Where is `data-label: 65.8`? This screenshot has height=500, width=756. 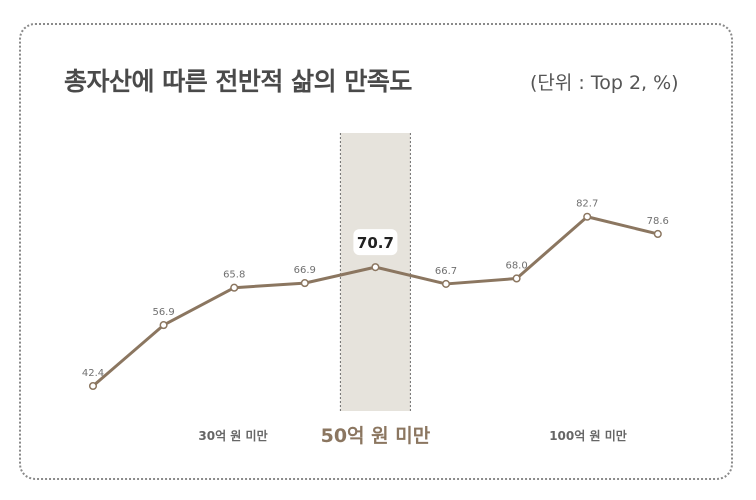 data-label: 65.8 is located at coordinates (234, 275).